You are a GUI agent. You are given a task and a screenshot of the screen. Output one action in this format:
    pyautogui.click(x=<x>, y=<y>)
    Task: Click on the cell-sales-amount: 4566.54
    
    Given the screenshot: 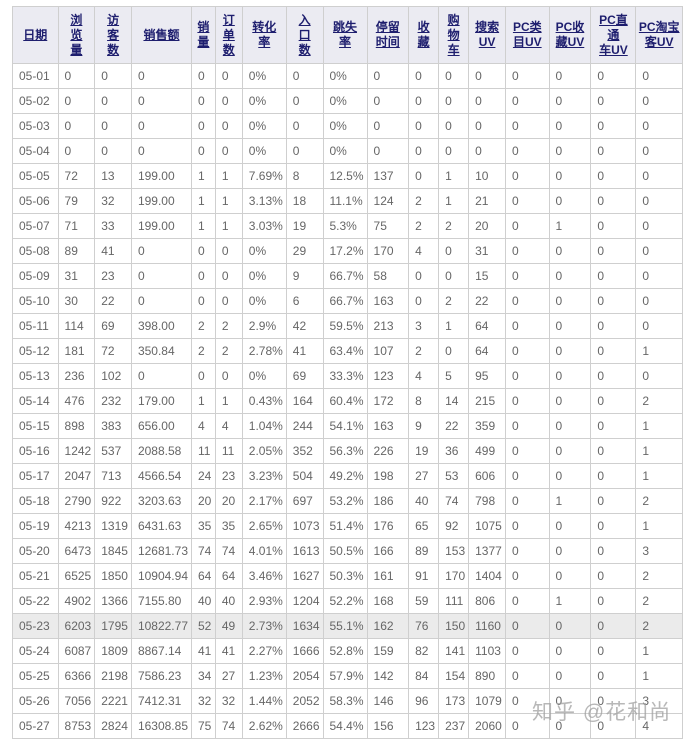 What is the action you would take?
    pyautogui.click(x=161, y=476)
    